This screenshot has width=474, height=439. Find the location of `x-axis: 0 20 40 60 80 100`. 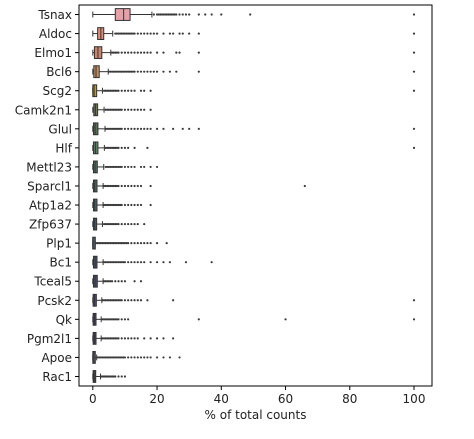

x-axis: 0 20 40 60 80 100 is located at coordinates (257, 396).